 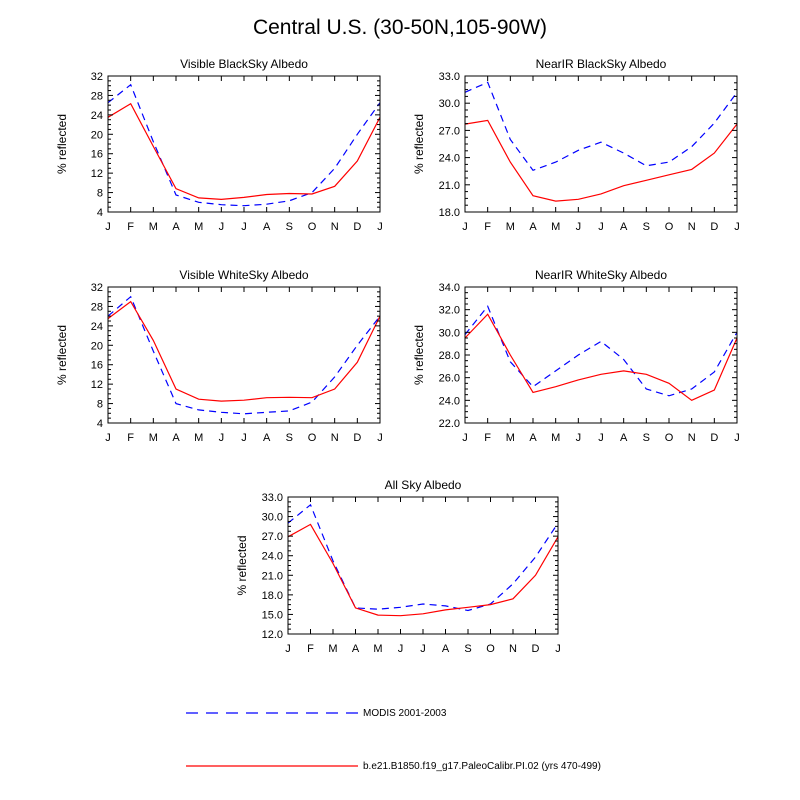 I want to click on legend-label-modis: MODIS 2001-2003, so click(x=405, y=713).